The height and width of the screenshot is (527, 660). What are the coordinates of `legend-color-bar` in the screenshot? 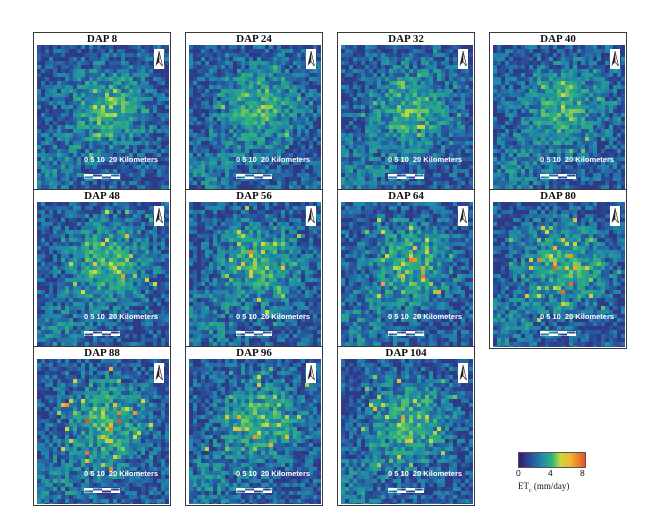 It's located at (552, 460).